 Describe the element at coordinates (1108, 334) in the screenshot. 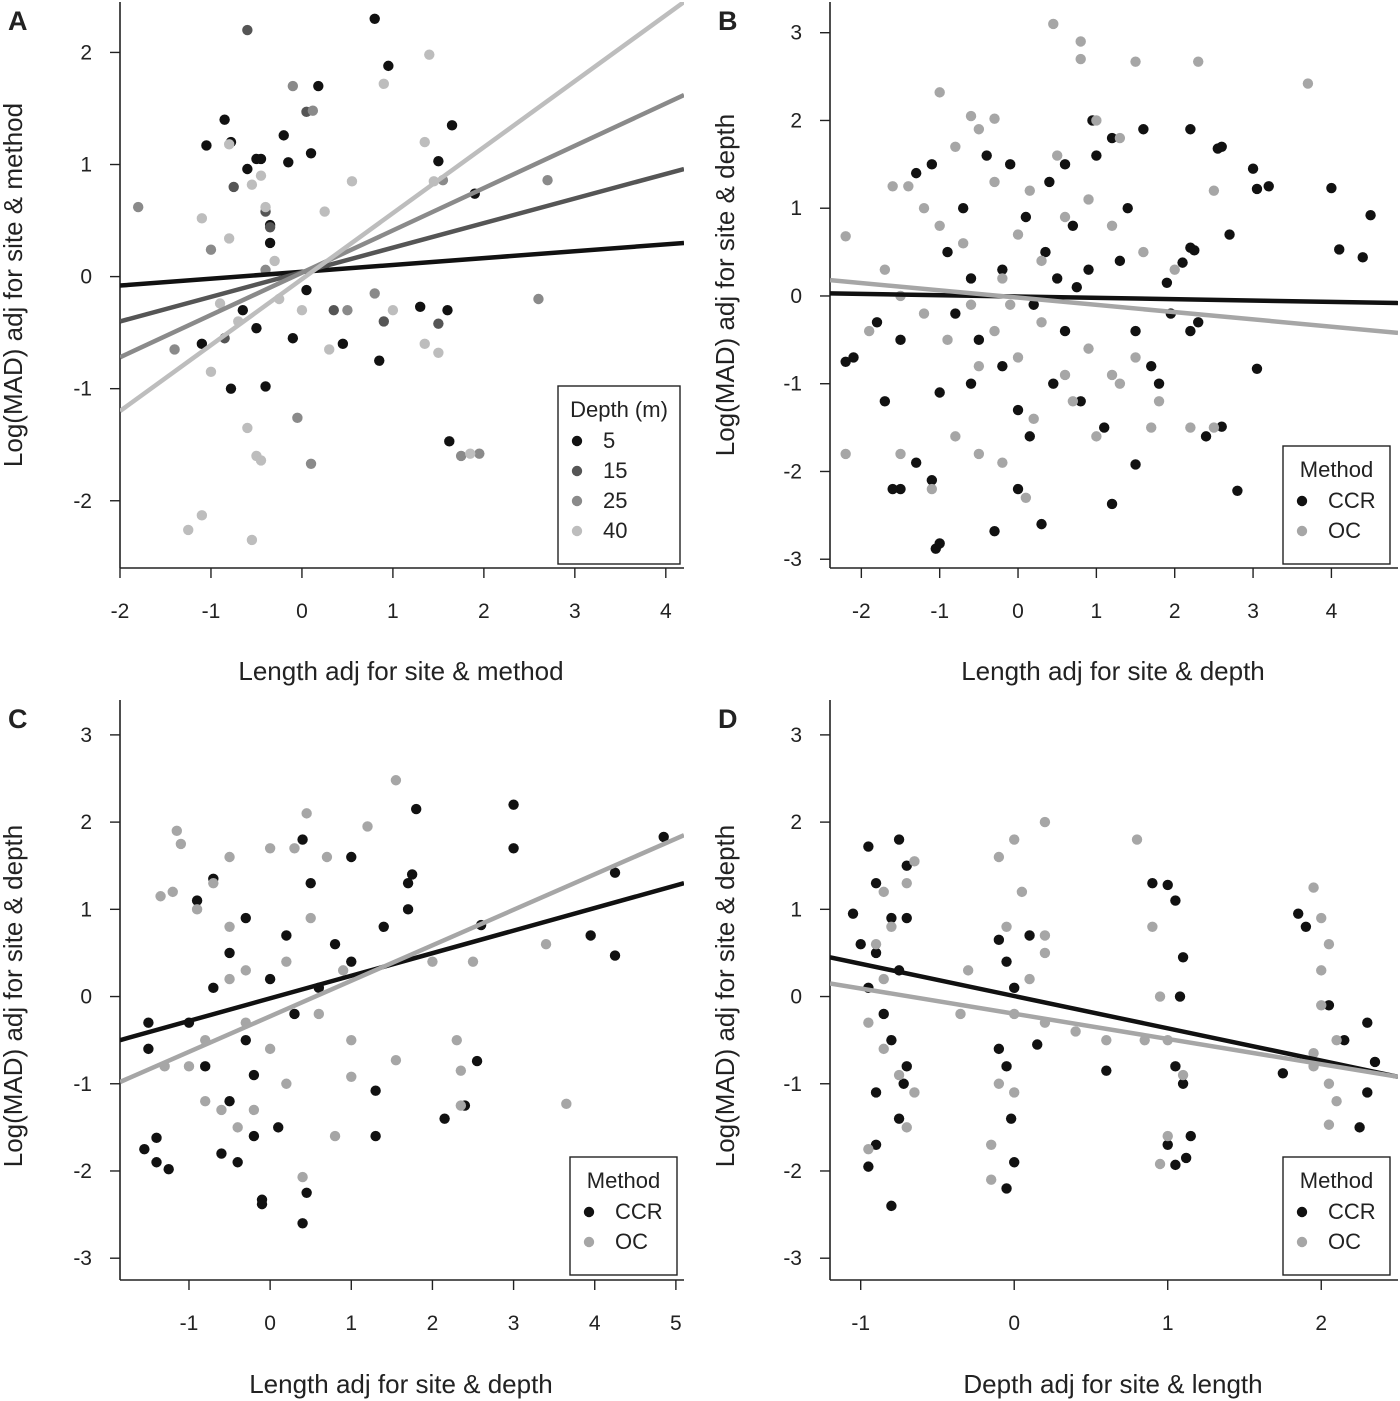

I see `series-CCR` at that location.